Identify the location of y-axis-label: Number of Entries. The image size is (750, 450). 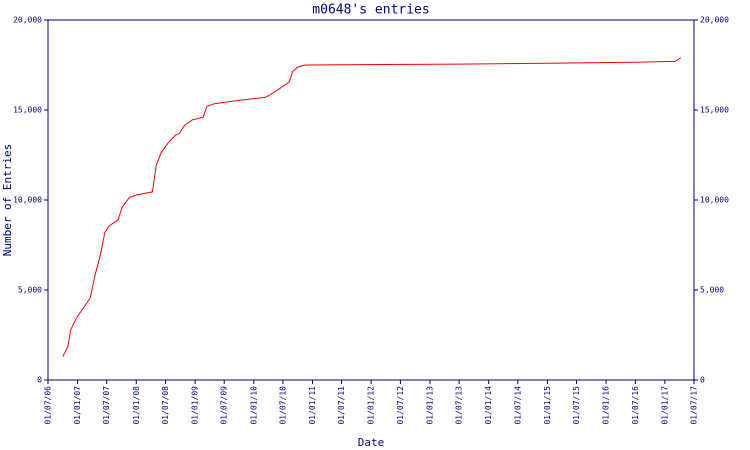
(7, 200).